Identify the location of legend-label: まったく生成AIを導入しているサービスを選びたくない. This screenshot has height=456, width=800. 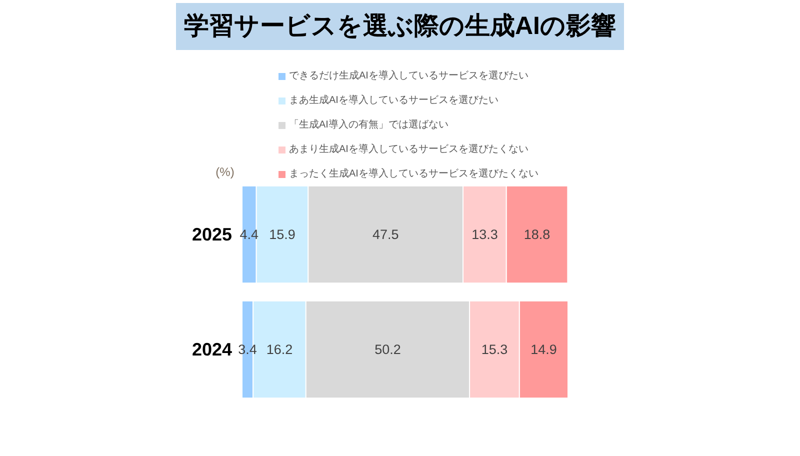
(413, 174).